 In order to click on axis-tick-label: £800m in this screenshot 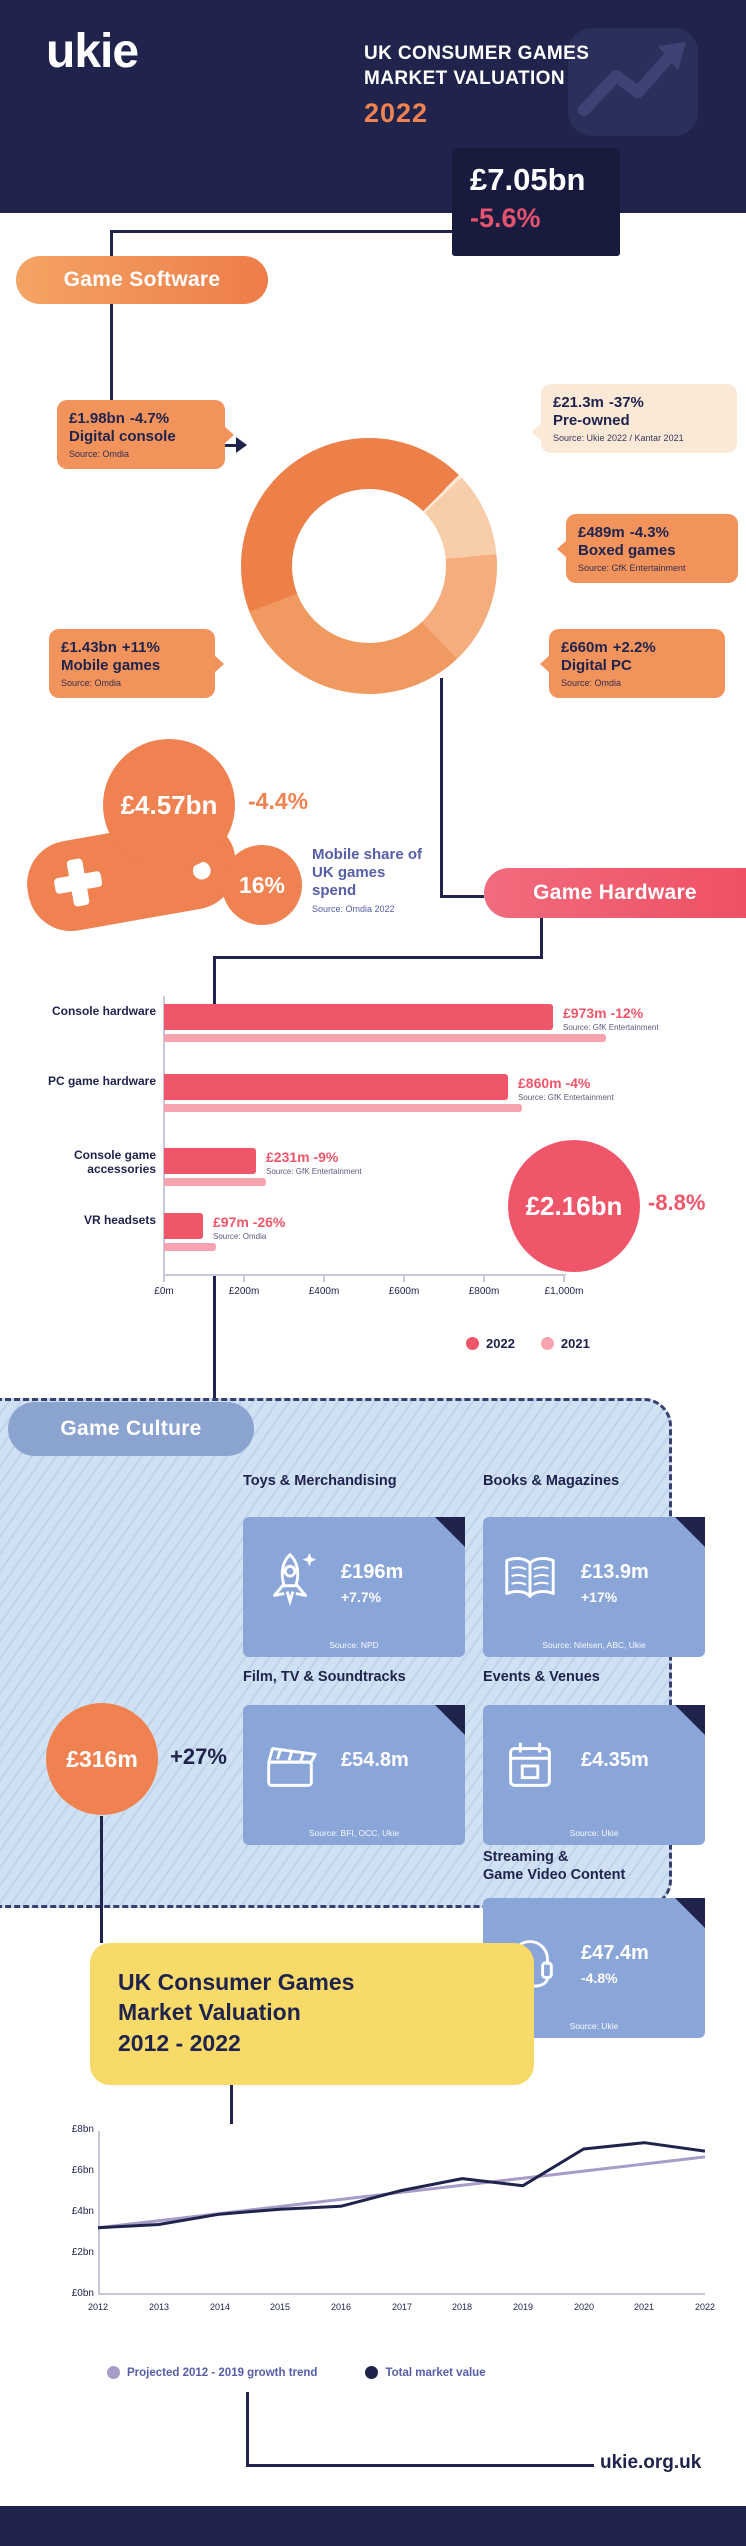, I will do `click(484, 1291)`.